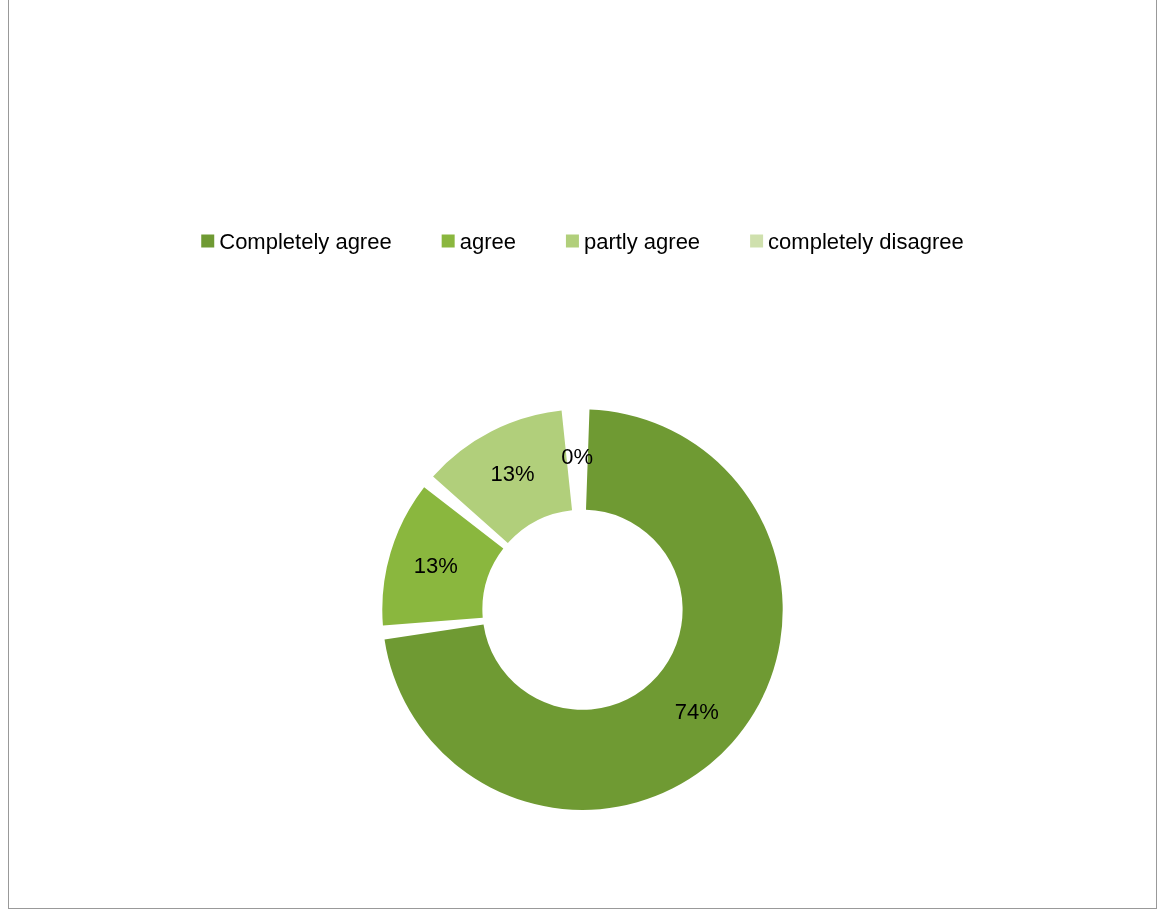  Describe the element at coordinates (487, 241) in the screenshot. I see `legend-label: agree` at that location.